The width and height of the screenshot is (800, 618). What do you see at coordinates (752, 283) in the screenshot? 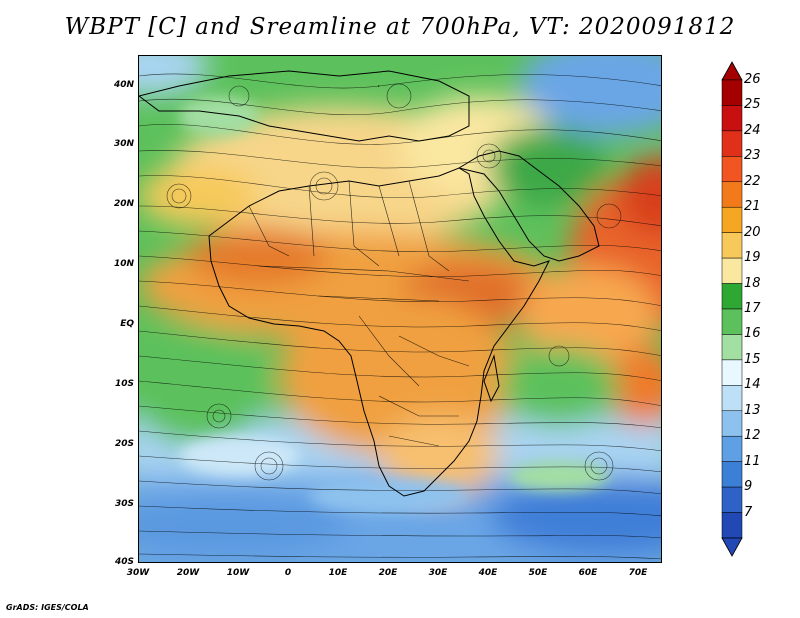
I see `colorbar-label: 18` at bounding box center [752, 283].